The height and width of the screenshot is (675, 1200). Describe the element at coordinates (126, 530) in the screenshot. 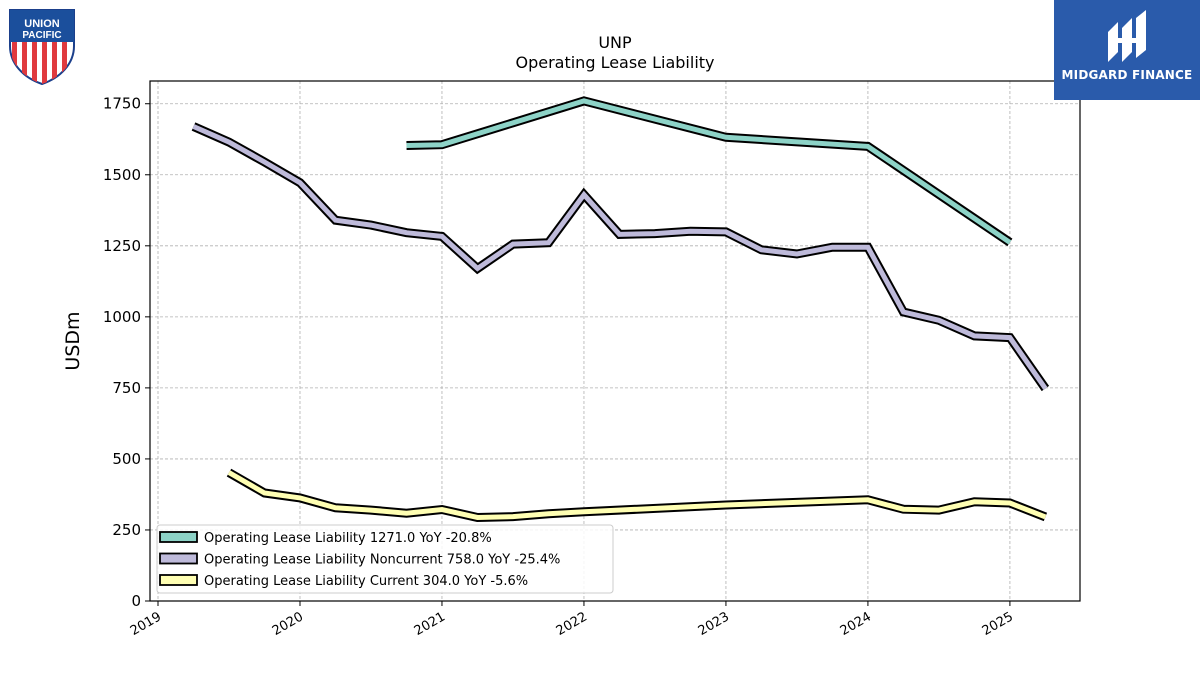

I see `y-tick-label: 250` at that location.